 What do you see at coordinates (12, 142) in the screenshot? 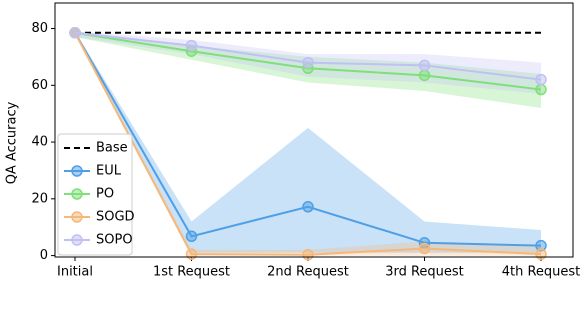
I see `y-axis-label: QA Accuracy` at bounding box center [12, 142].